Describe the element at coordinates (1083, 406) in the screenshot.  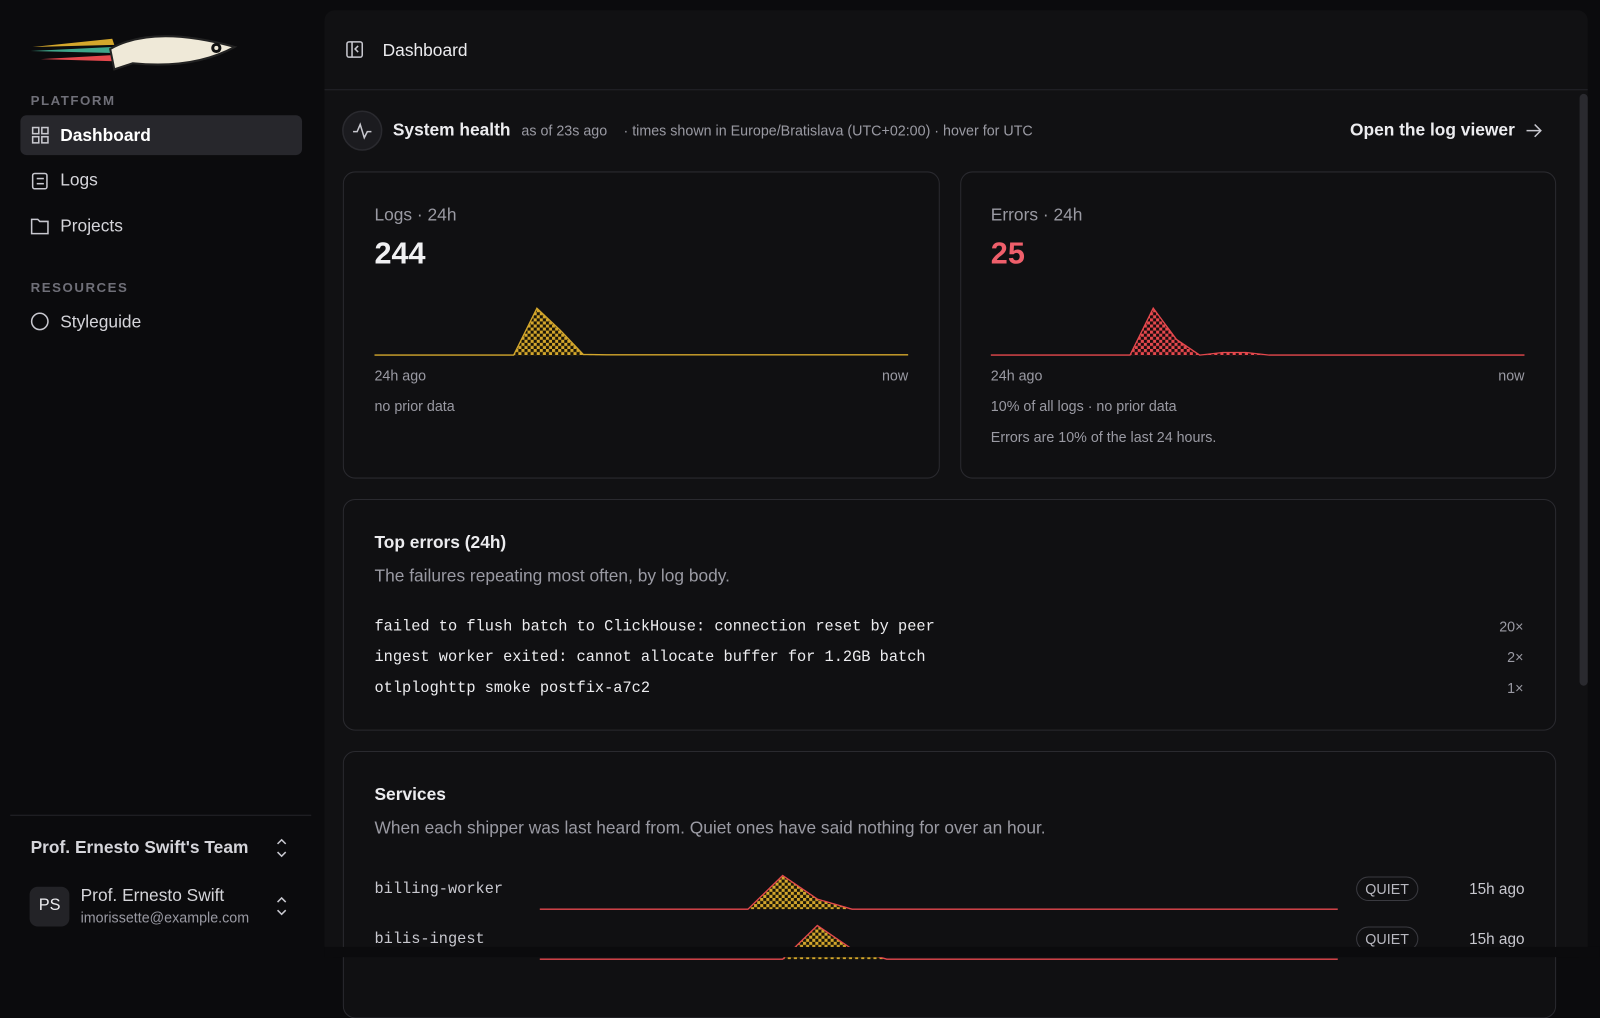
I see `card-note: 10% of all logs · no prior data` at that location.